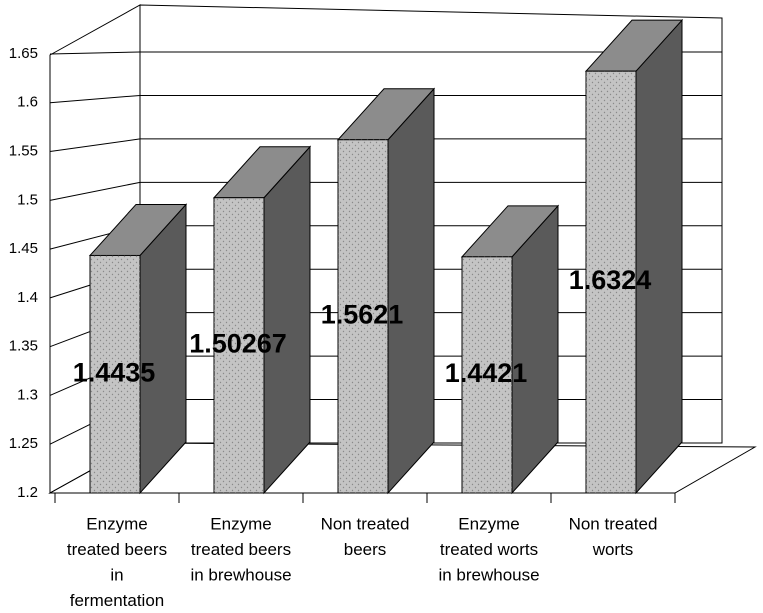  I want to click on x-tick-label: treated worts, so click(489, 549).